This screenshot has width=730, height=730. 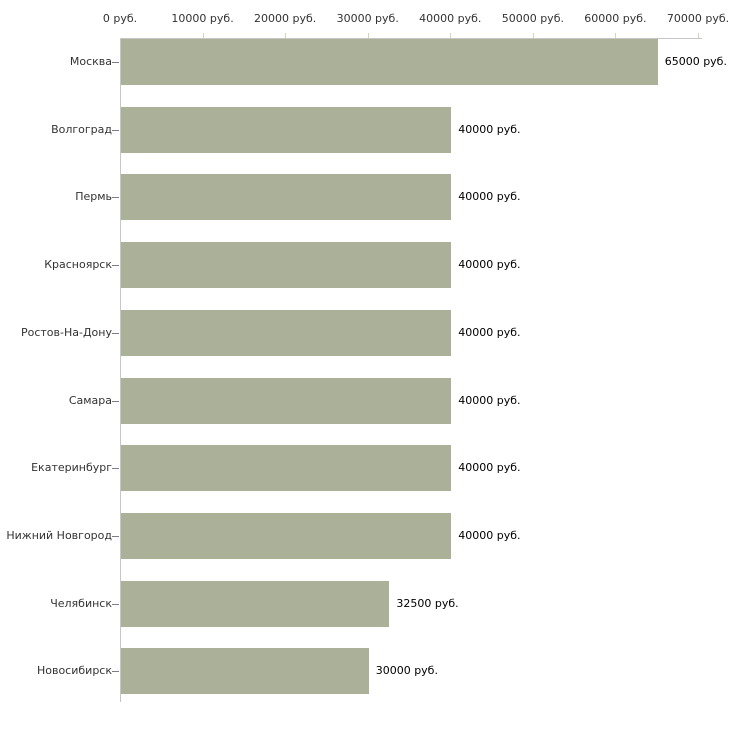 What do you see at coordinates (202, 18) in the screenshot?
I see `x-axis-tick-label: 10000 руб.` at bounding box center [202, 18].